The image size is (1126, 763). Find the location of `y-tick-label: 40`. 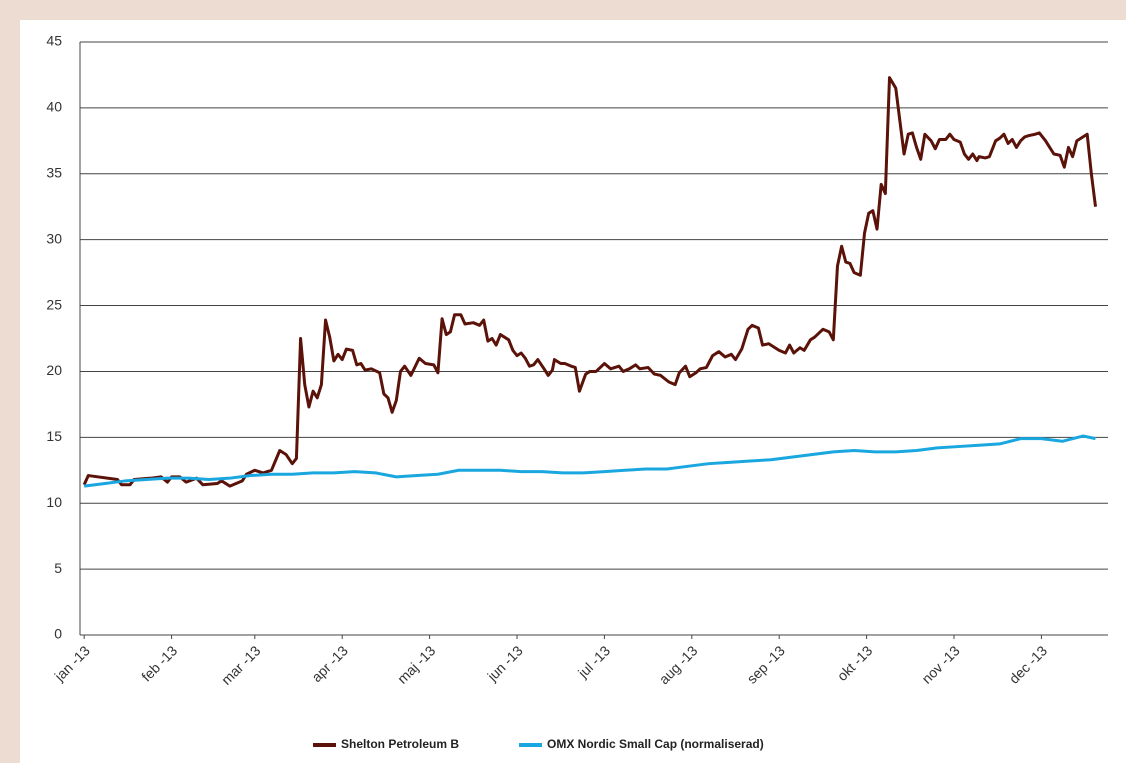

y-tick-label: 40 is located at coordinates (54, 107).